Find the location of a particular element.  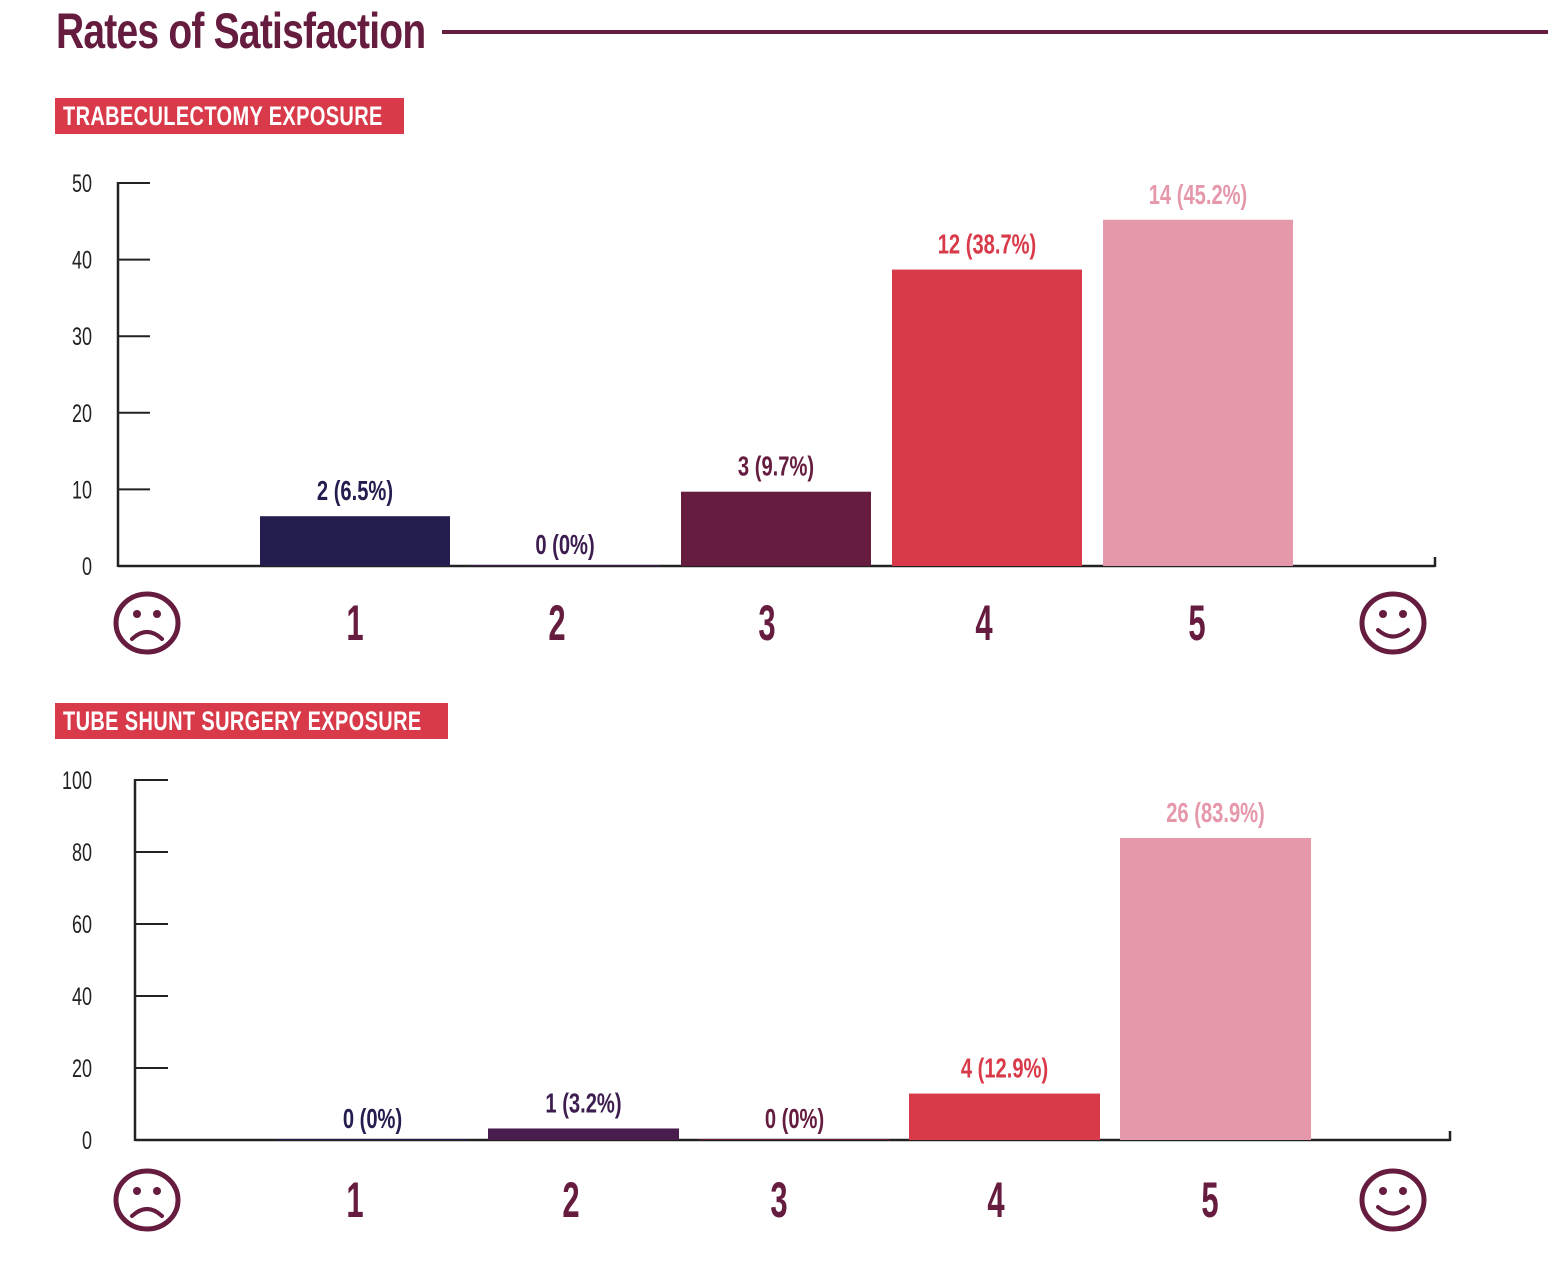

bar-data-label: 3 (9.7%) is located at coordinates (776, 467).